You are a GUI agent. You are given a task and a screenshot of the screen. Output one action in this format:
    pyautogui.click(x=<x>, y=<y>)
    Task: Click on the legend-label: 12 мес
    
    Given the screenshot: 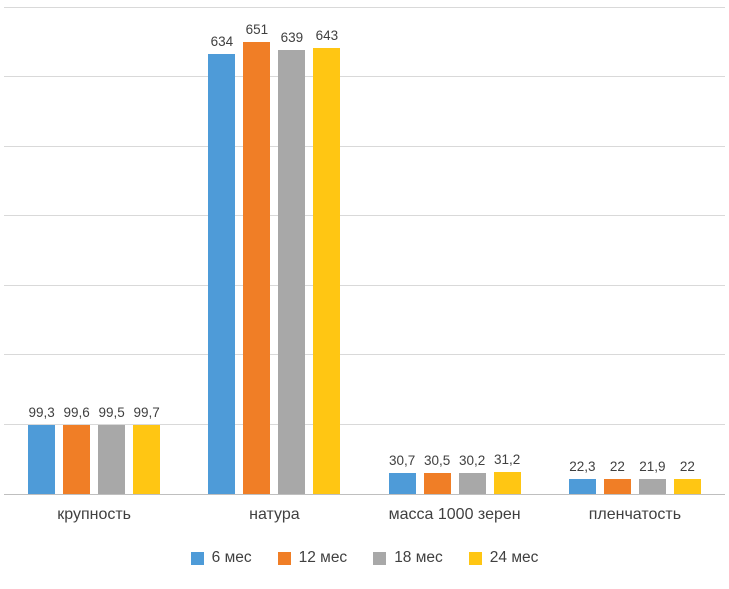 What is the action you would take?
    pyautogui.click(x=323, y=557)
    